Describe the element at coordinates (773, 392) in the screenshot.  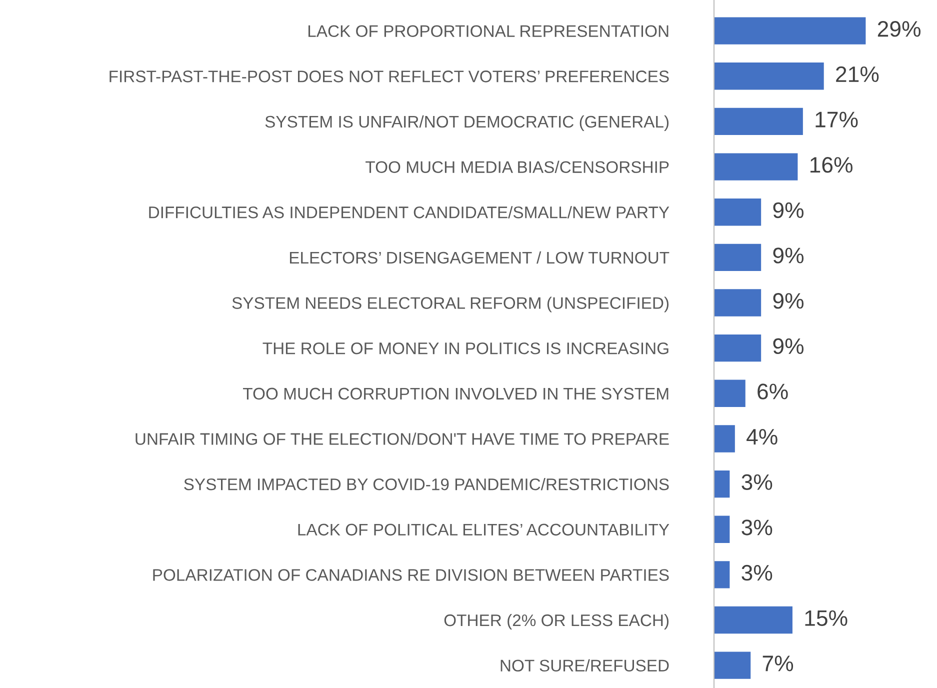
I see `data-label: 6%` at that location.